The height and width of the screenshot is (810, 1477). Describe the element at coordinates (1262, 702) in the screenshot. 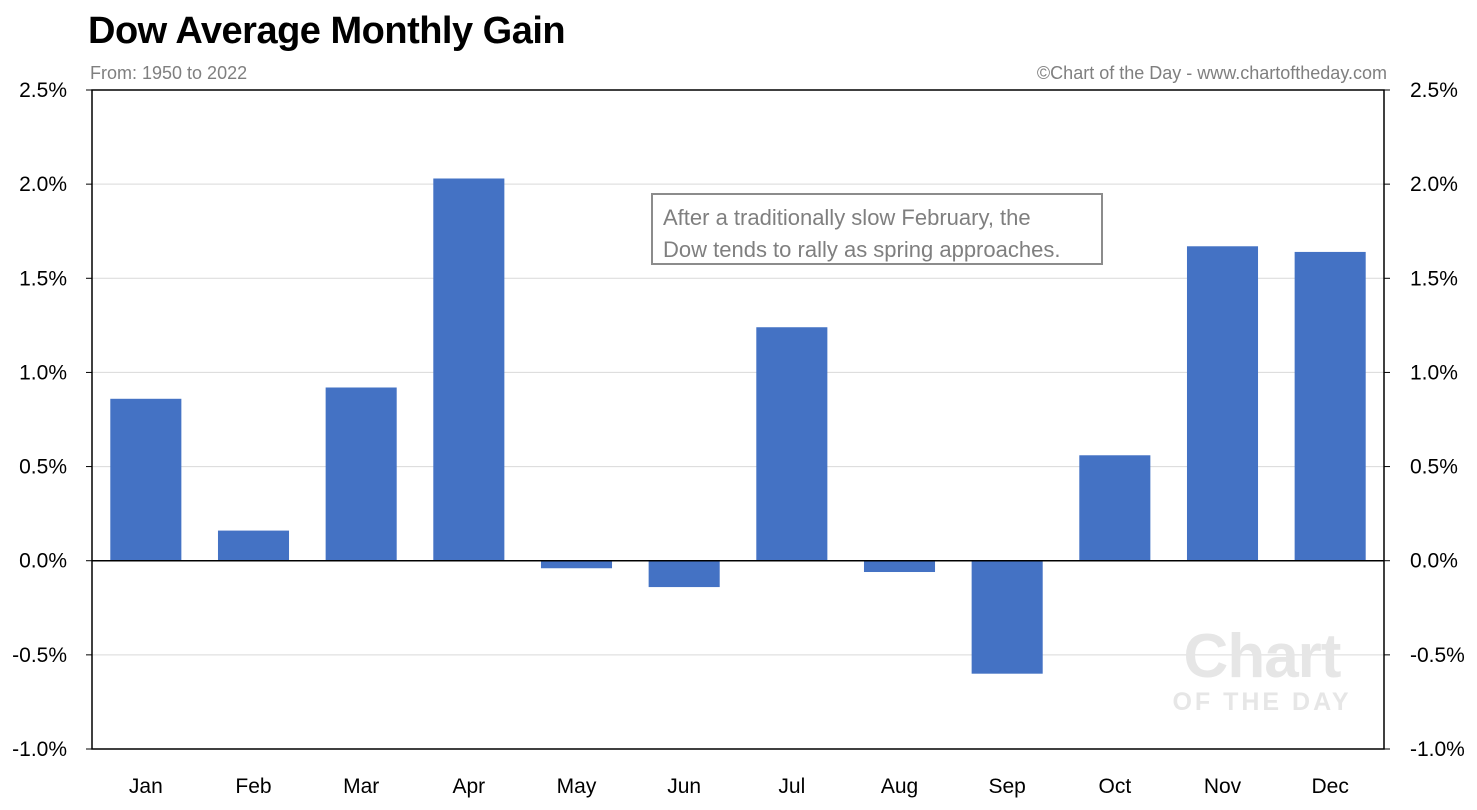

I see `watermark-bottom: OF THE DAY` at that location.